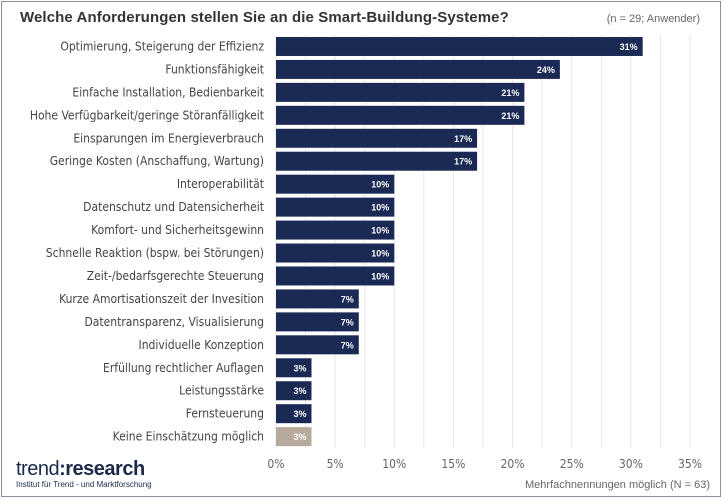  I want to click on category-label: Individuelle Konzeption, so click(201, 345).